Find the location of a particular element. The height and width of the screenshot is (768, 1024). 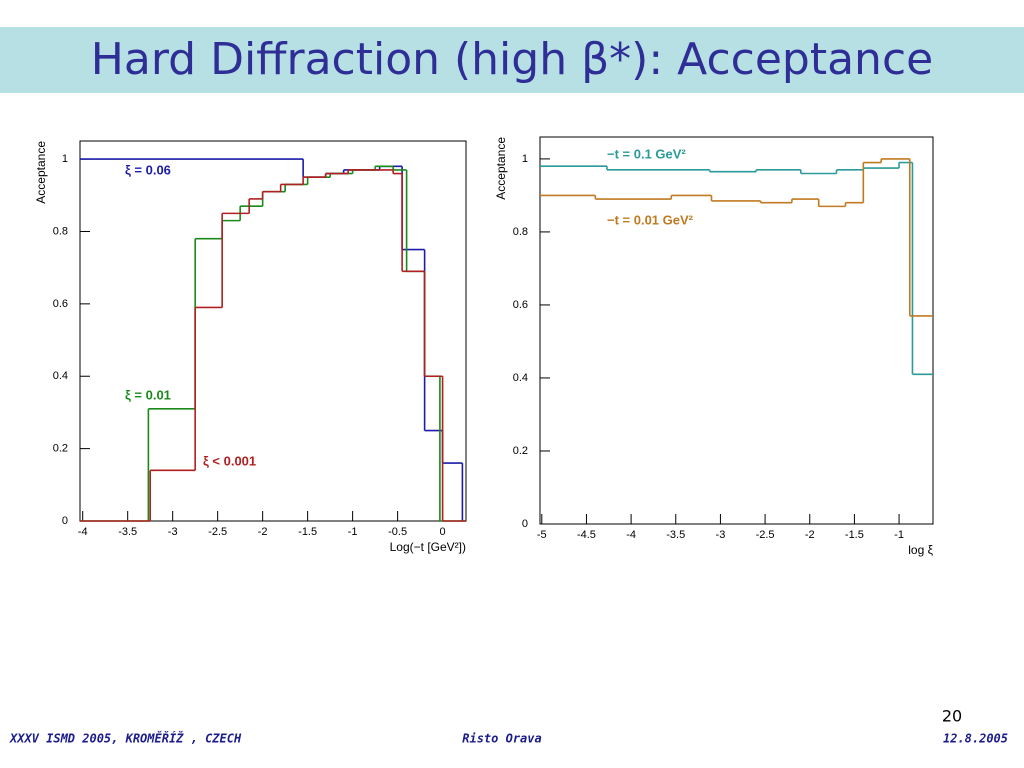

footer-right: 12.8.2005 is located at coordinates (975, 739).